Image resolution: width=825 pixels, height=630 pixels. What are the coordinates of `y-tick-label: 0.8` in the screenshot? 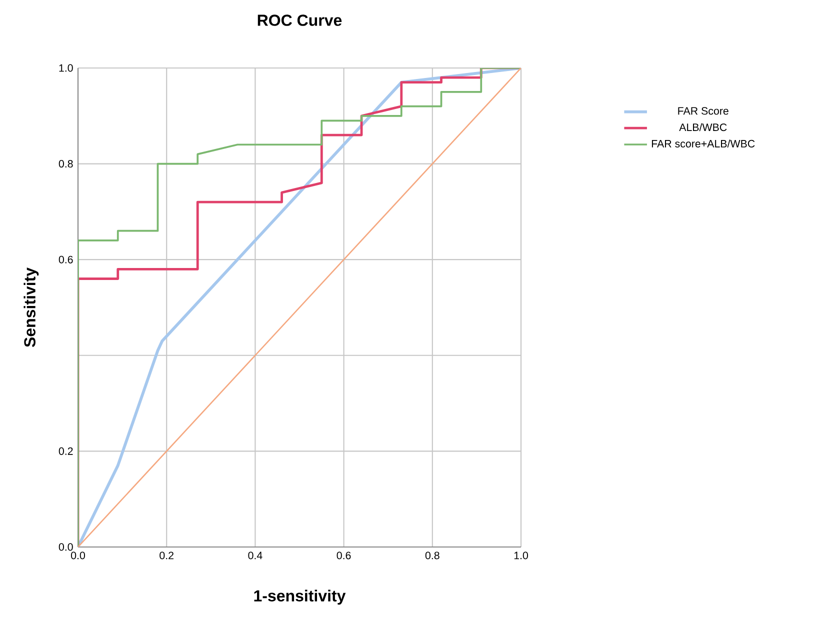 It's located at (65, 164).